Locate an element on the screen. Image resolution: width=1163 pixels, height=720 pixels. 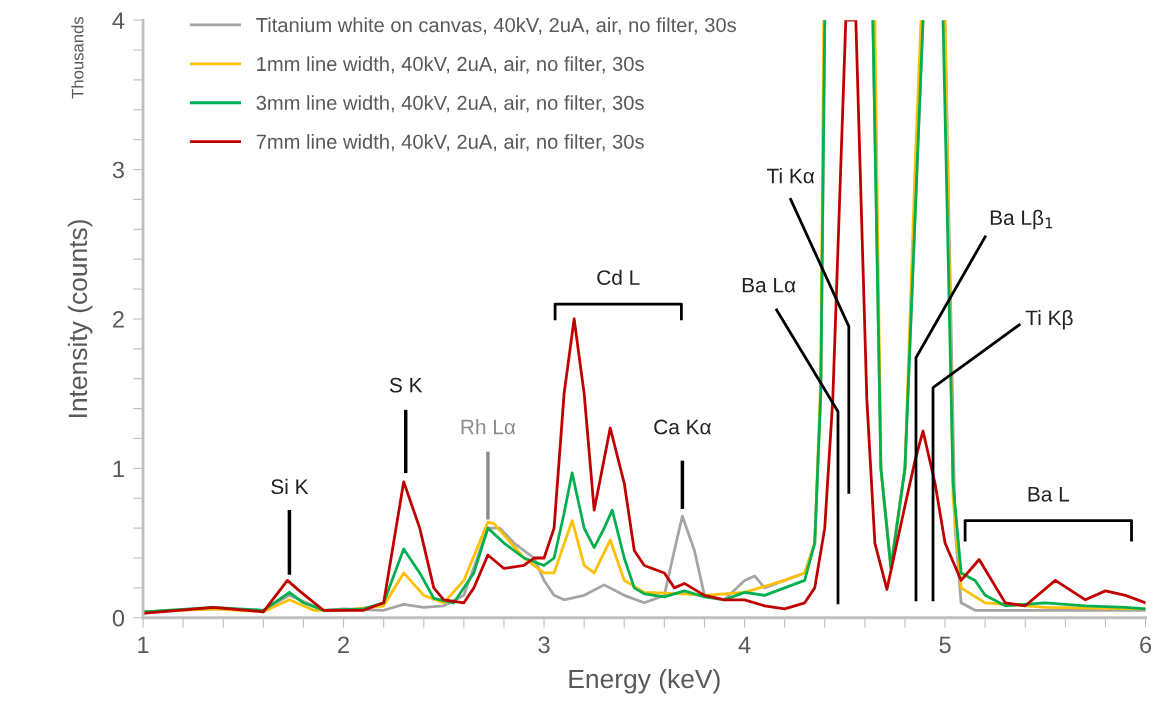
y-axis-title: Intensity (counts) is located at coordinates (80, 318).